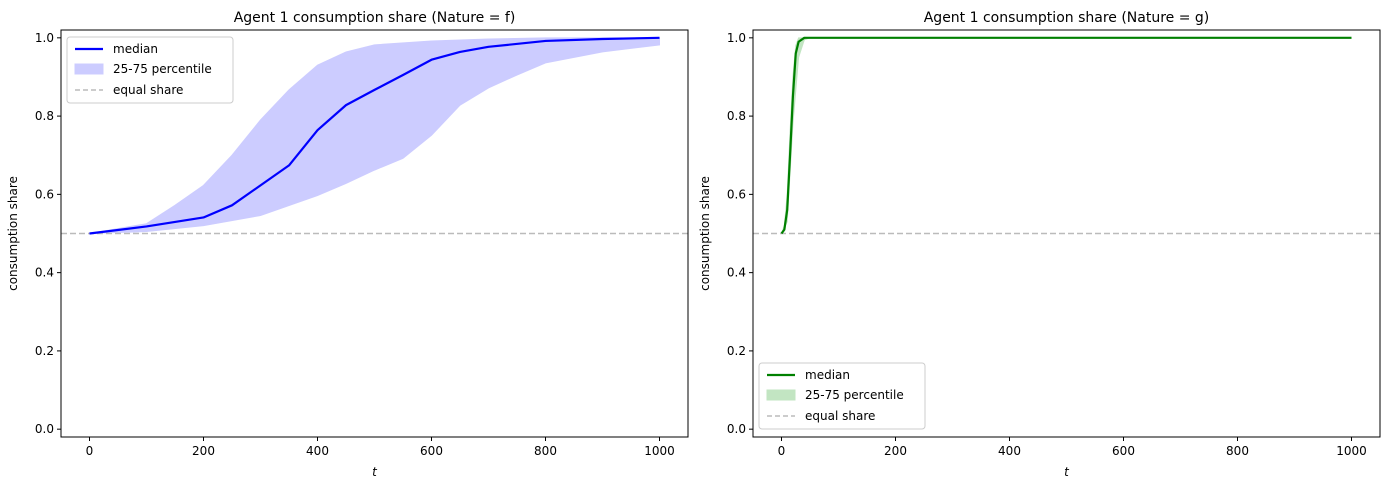  I want to click on chart-title: Agent 1 consumption share (Nature = f), so click(375, 18).